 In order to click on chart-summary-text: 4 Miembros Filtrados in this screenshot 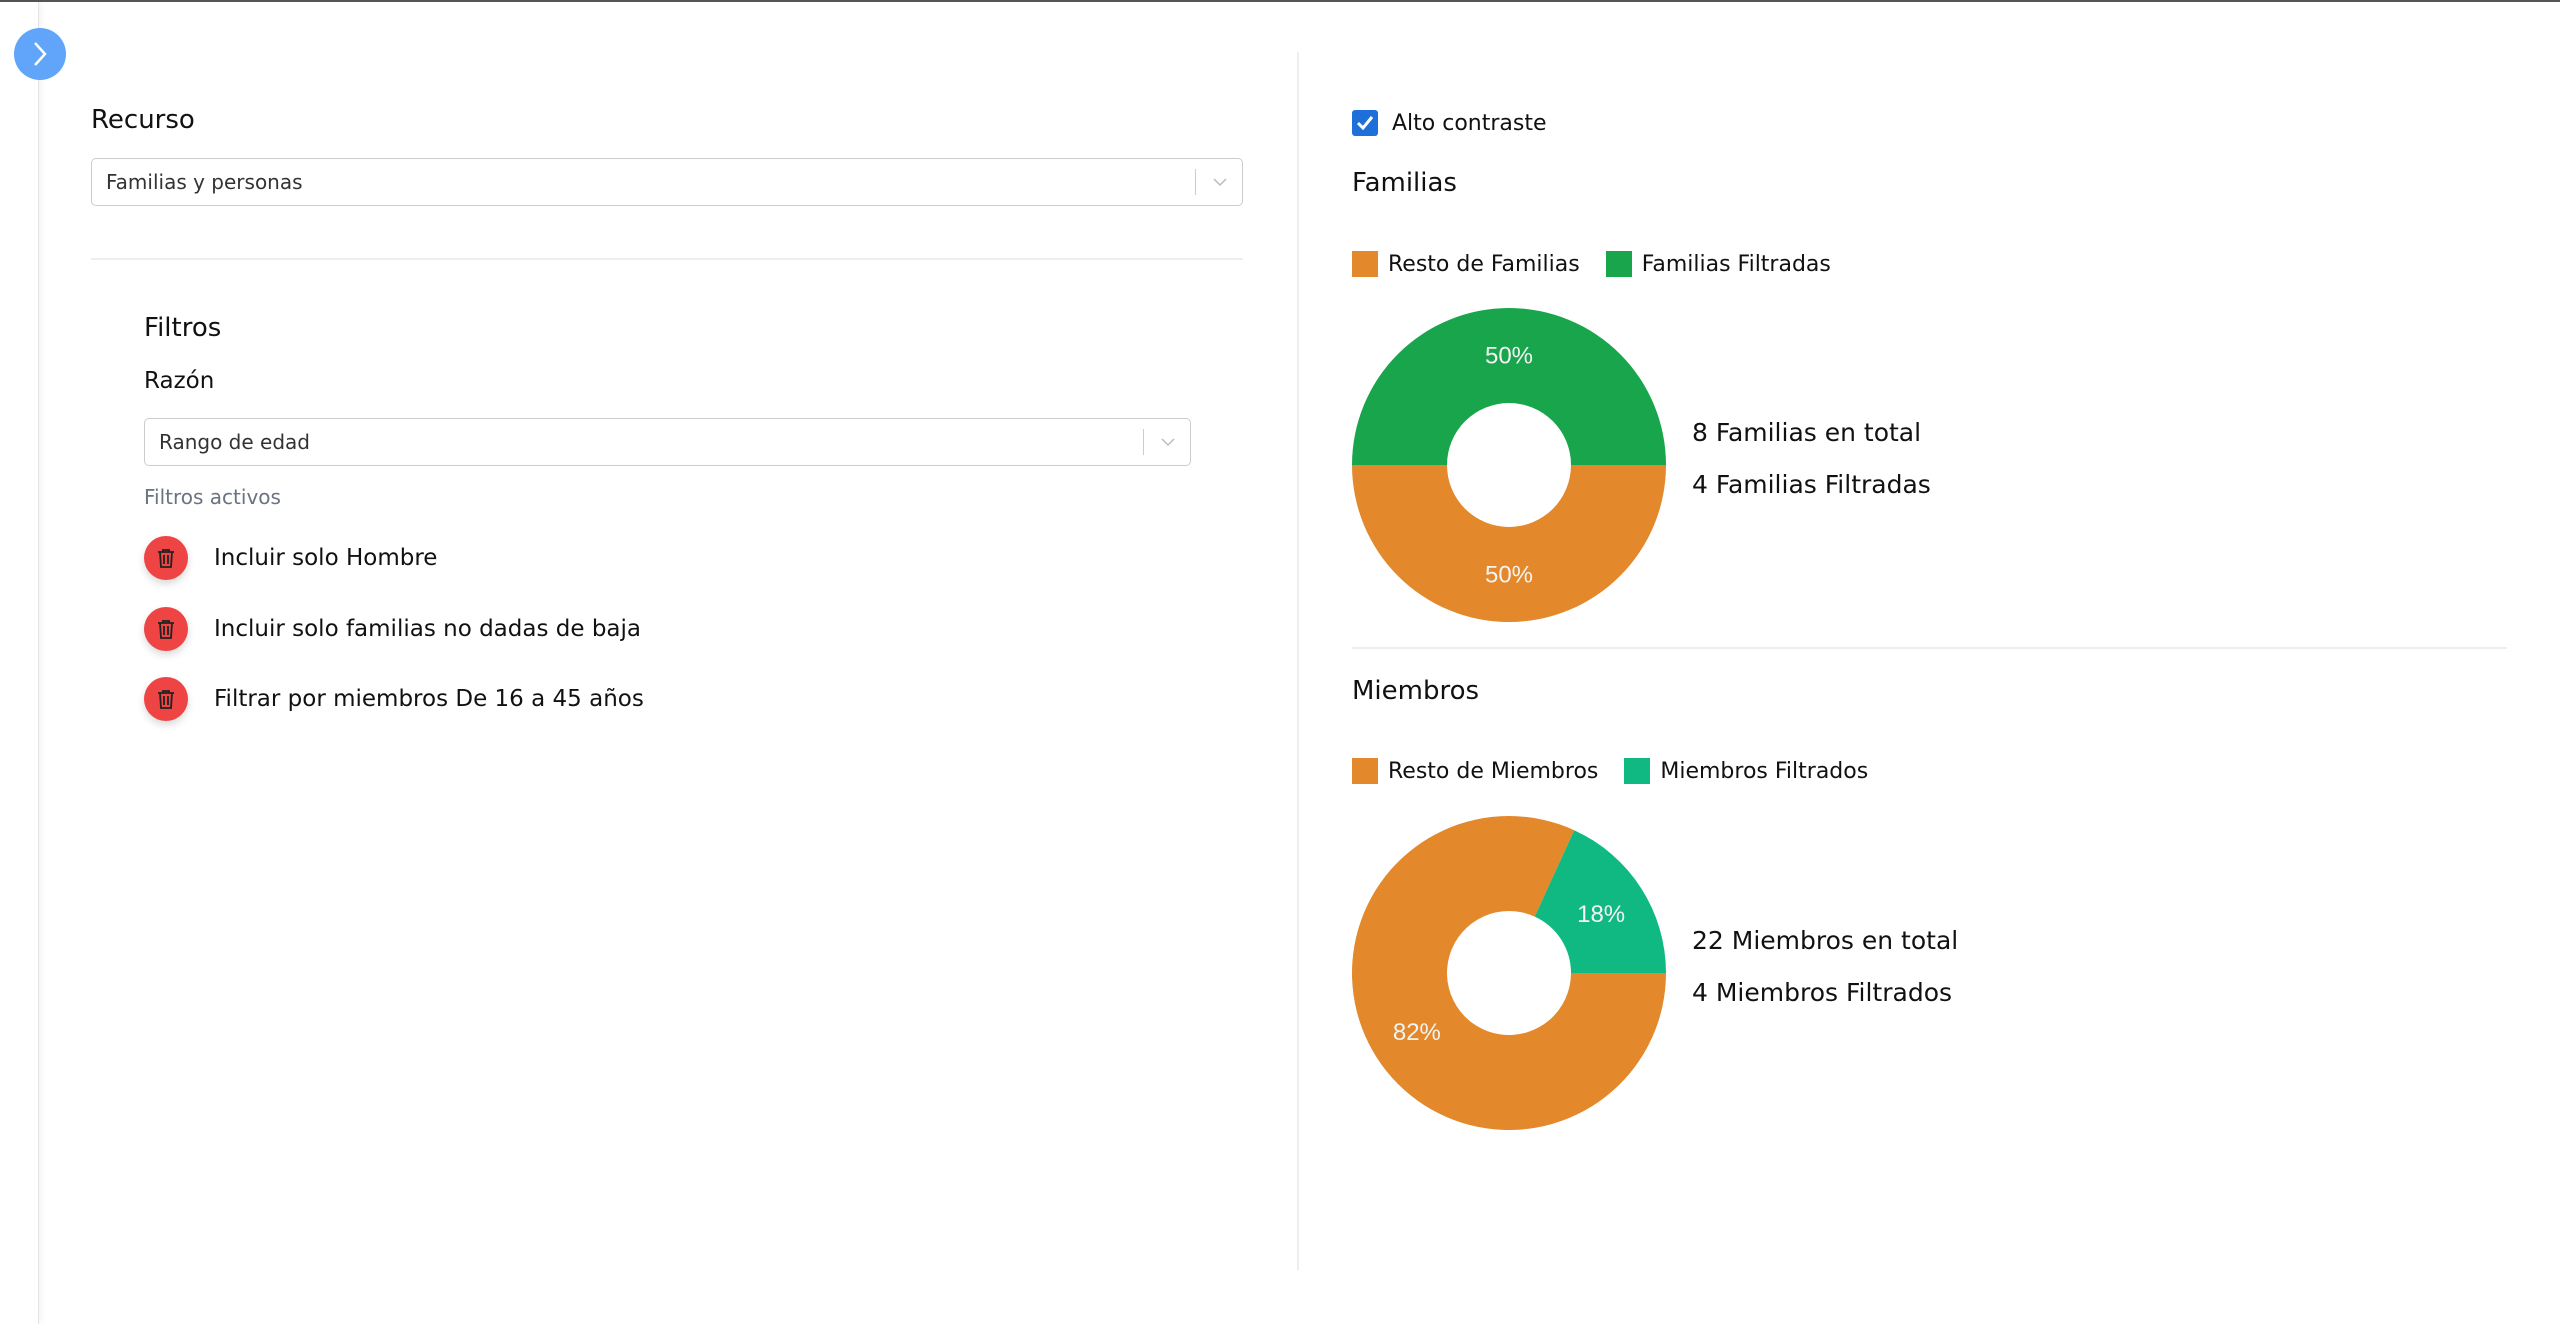, I will do `click(1822, 992)`.